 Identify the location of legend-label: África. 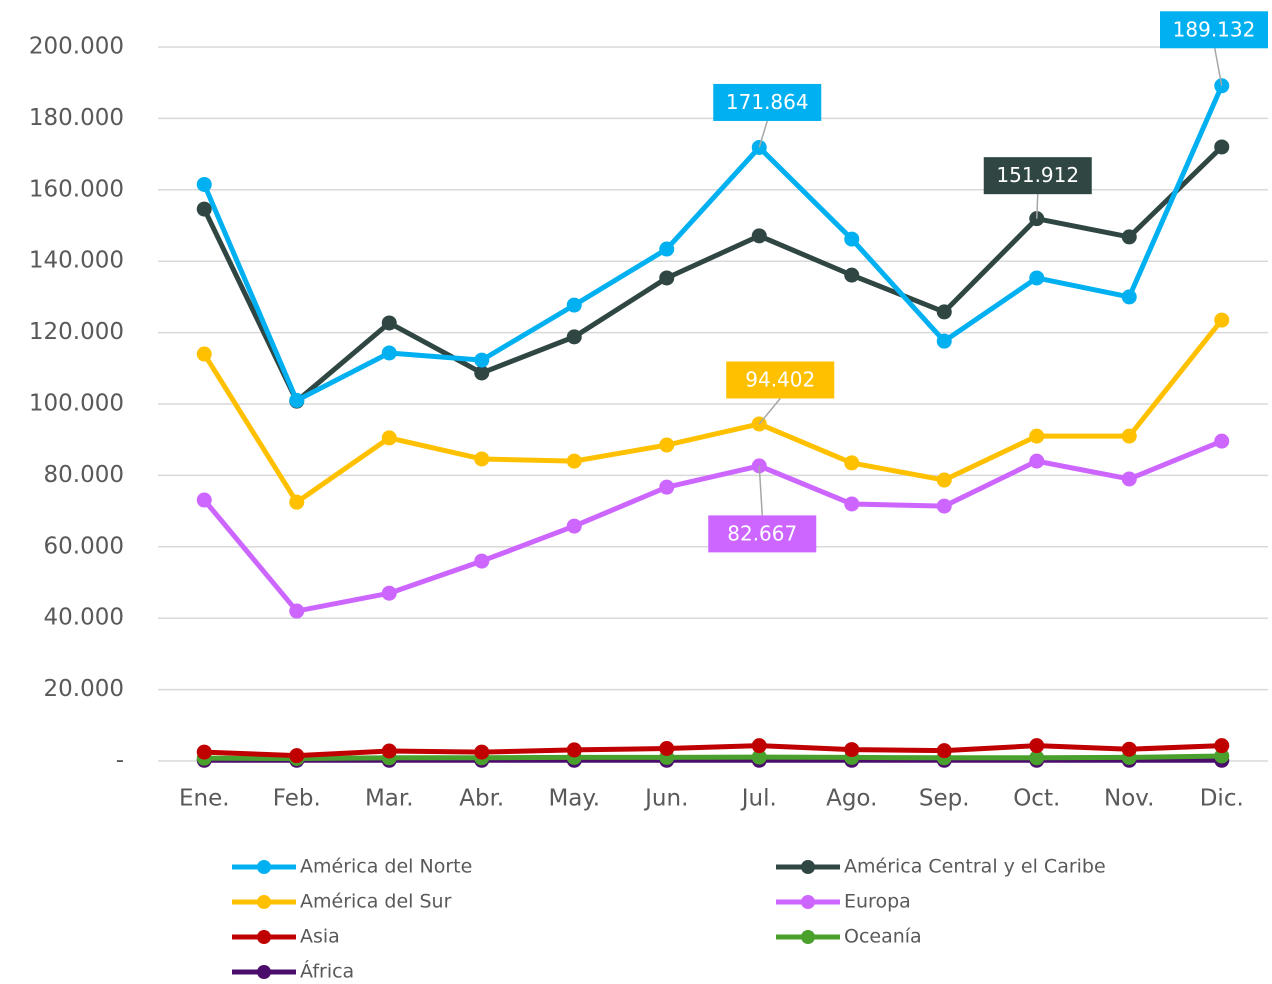
(327, 971).